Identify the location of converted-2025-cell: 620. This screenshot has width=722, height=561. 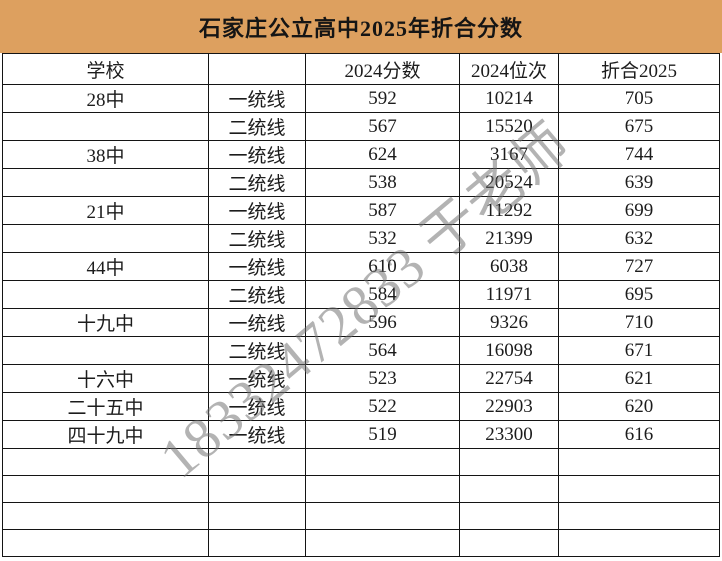
(639, 406).